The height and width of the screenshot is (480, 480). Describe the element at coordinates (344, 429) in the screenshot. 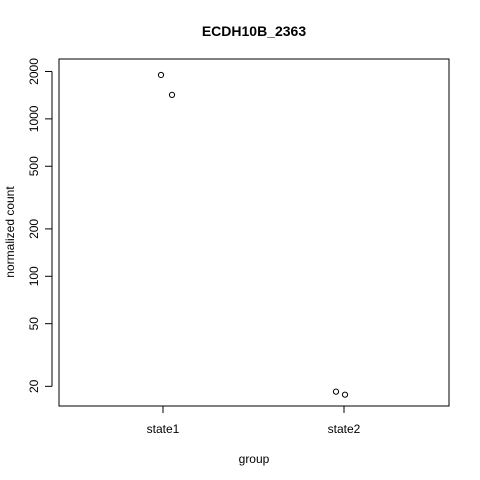

I see `x-tick-label: state2` at that location.